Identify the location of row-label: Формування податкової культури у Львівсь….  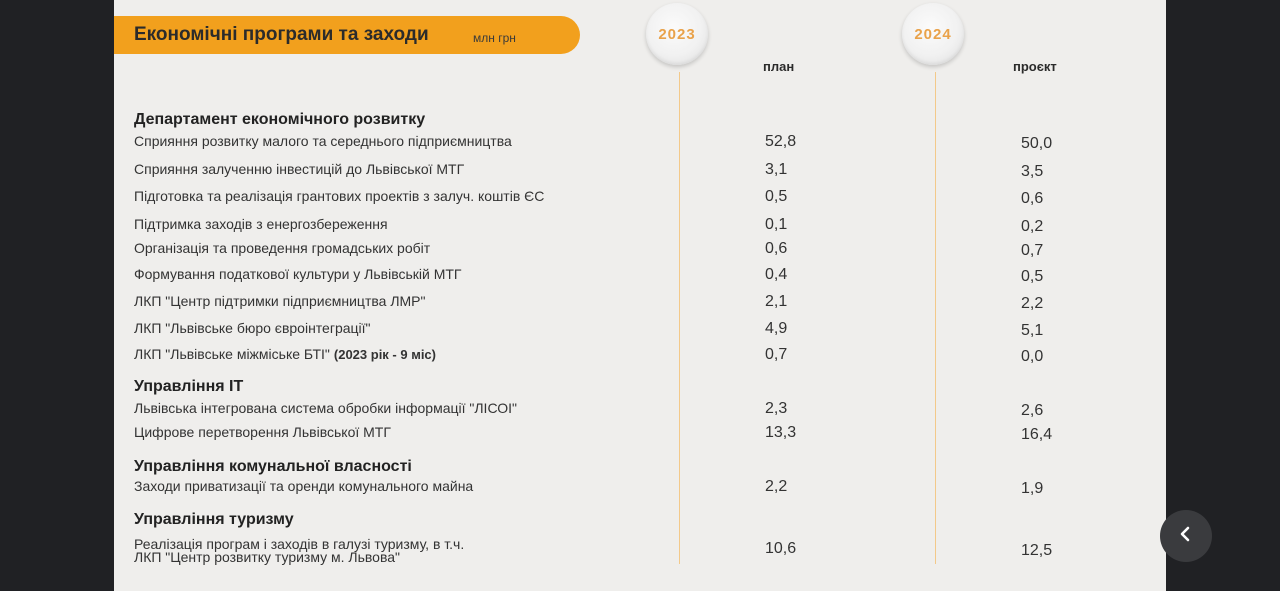
(298, 274).